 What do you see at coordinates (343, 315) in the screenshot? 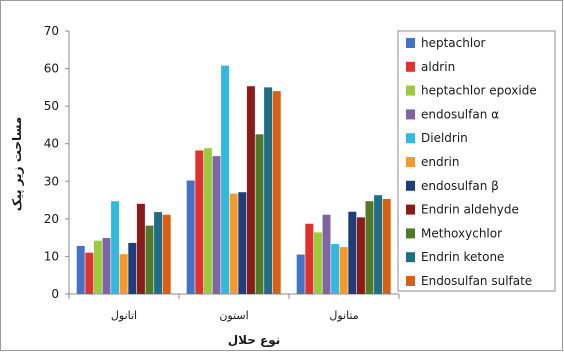
I see `x-tick-label: متانول` at bounding box center [343, 315].